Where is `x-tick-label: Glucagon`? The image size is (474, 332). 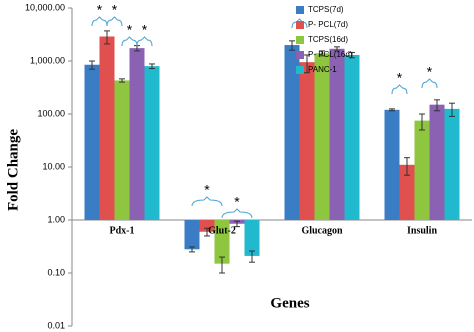
x-tick-label: Glucagon is located at coordinates (322, 230).